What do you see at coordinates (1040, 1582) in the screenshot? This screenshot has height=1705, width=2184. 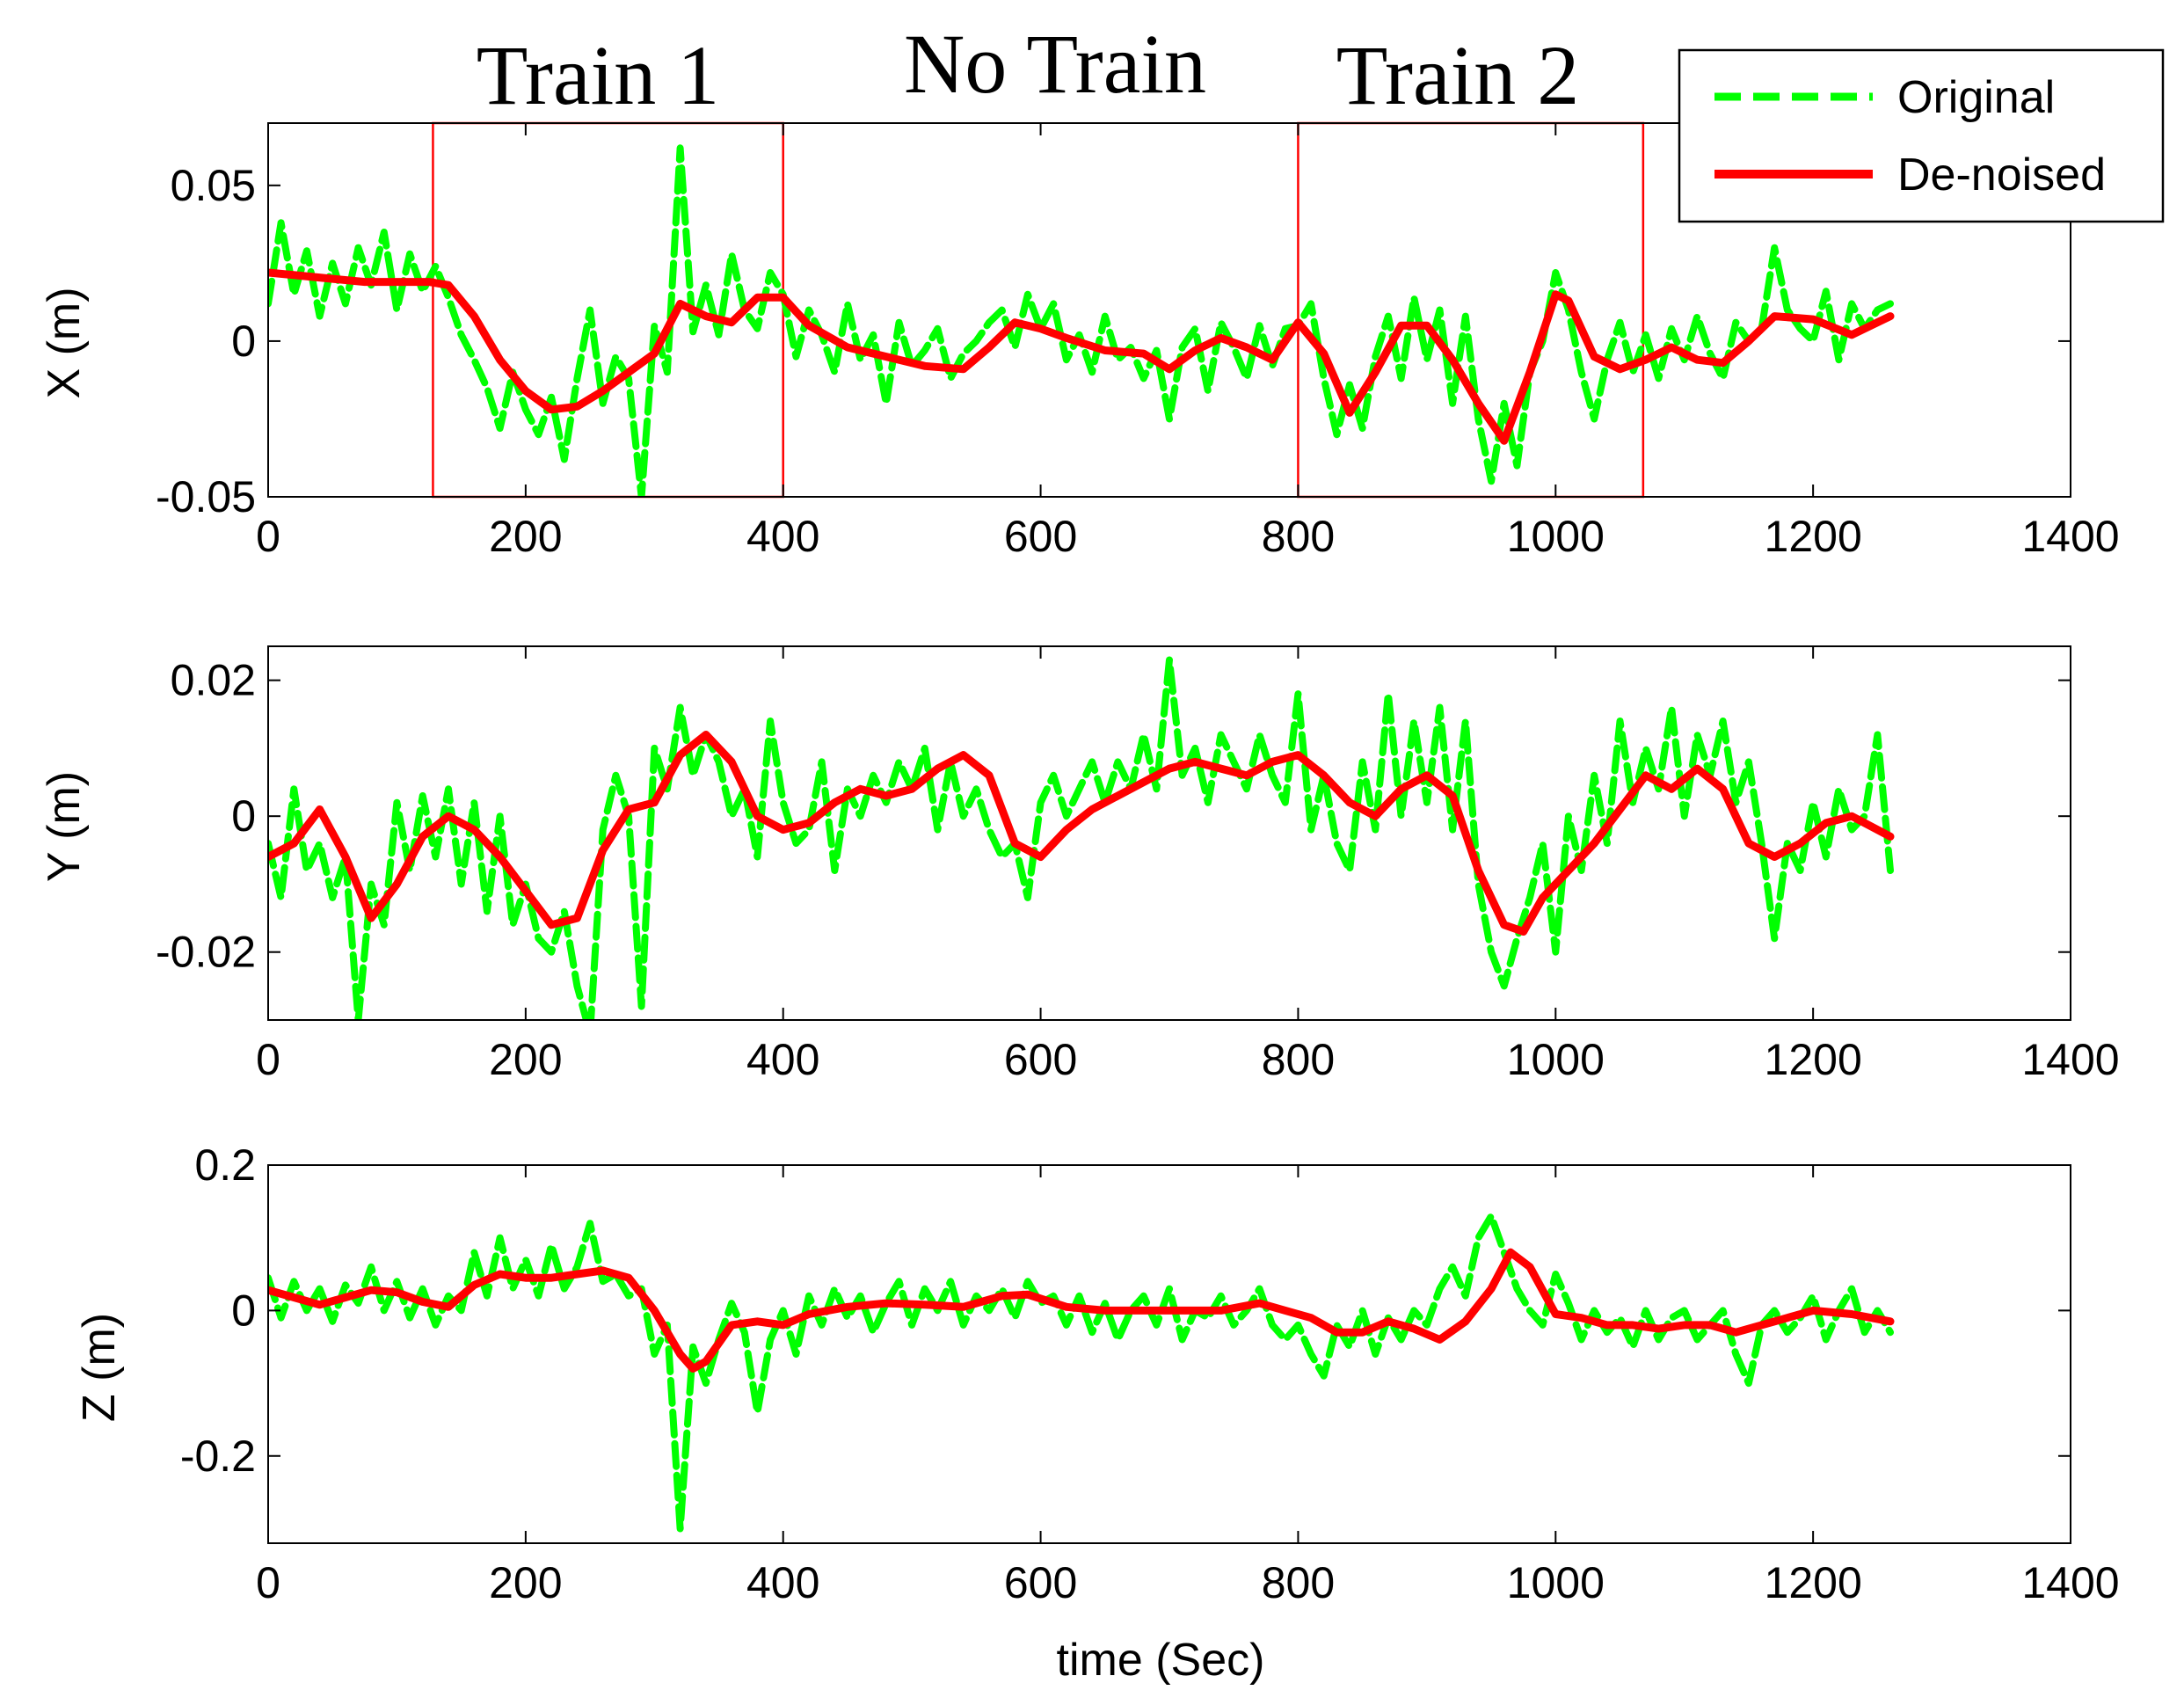 I see `z-x-tick-label: 600` at bounding box center [1040, 1582].